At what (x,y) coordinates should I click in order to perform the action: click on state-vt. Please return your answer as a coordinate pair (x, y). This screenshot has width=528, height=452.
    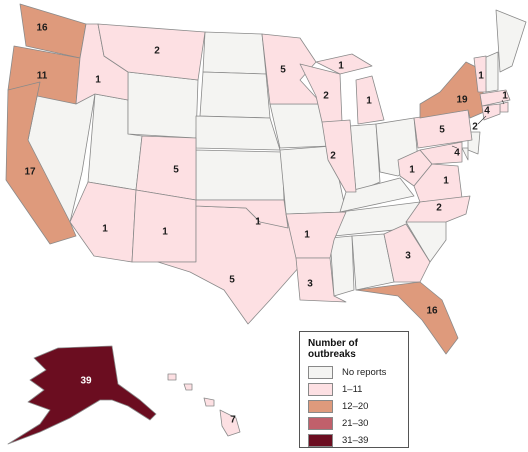
    Looking at the image, I should click on (480, 74).